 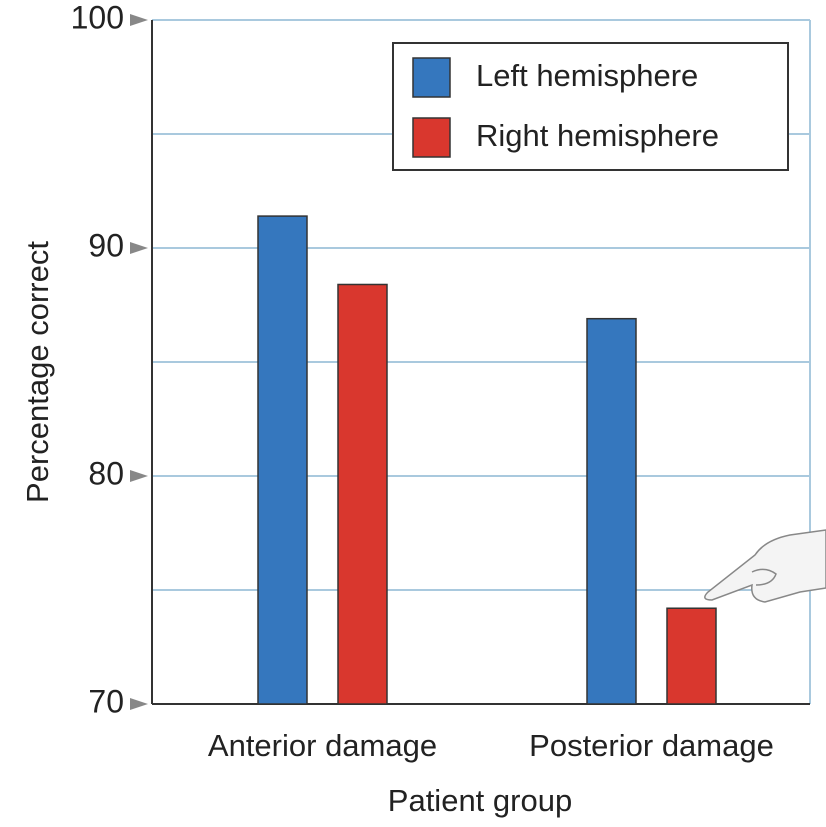 I want to click on y-tick-label: 100, so click(x=97, y=17).